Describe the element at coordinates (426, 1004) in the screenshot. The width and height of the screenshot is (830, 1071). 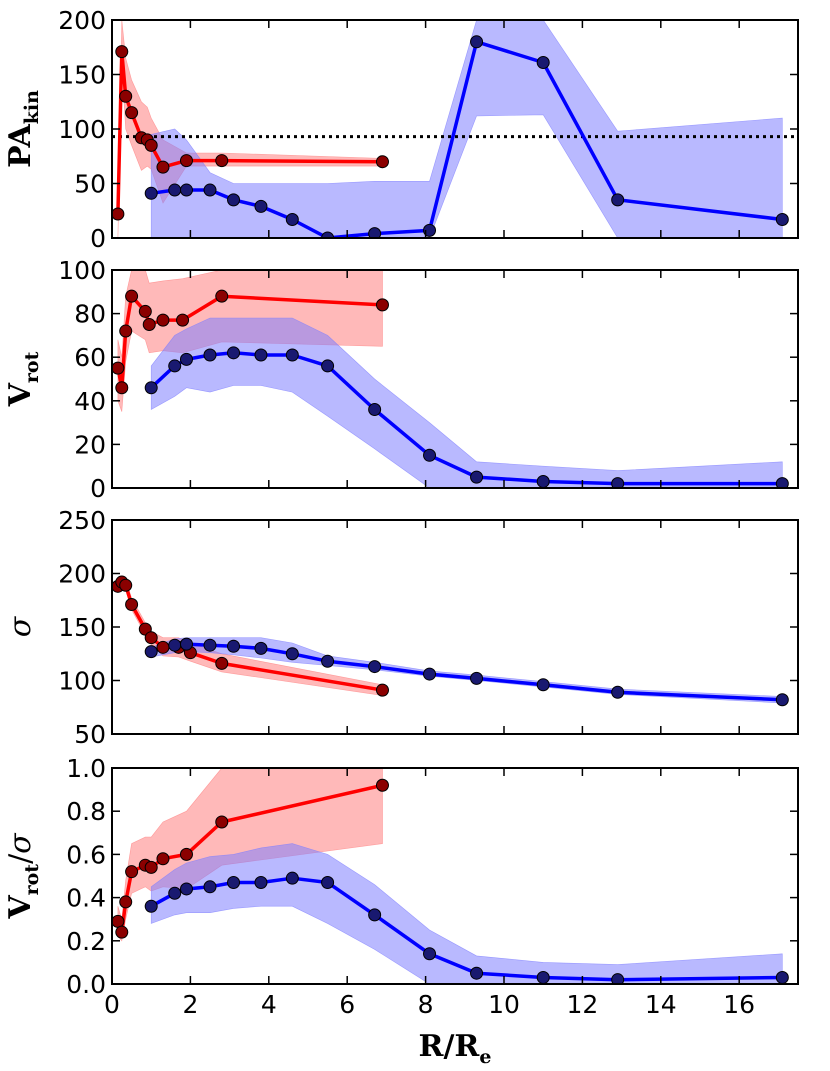
I see `x-tick-label: 8` at that location.